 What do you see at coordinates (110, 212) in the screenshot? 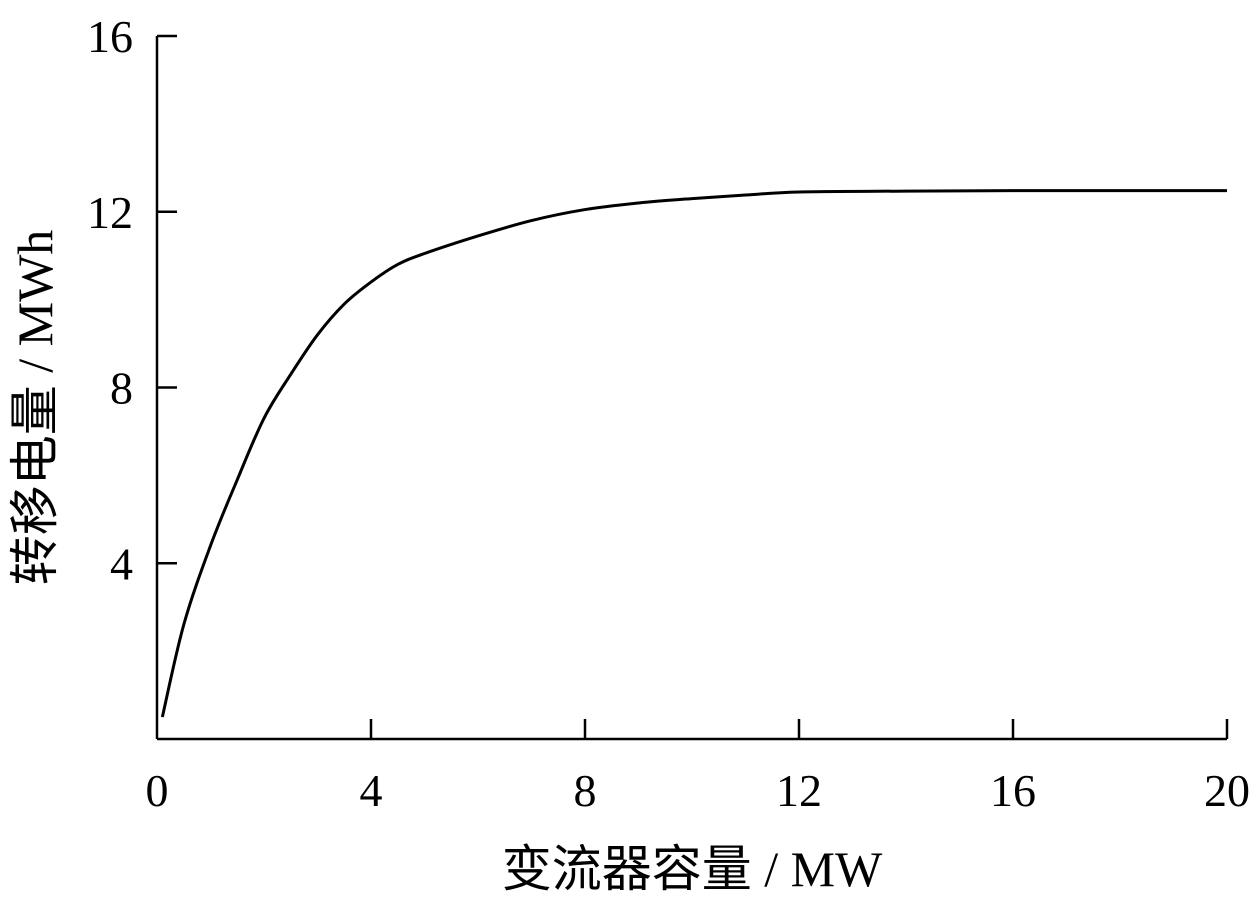
I see `y-tick-label: 12` at bounding box center [110, 212].